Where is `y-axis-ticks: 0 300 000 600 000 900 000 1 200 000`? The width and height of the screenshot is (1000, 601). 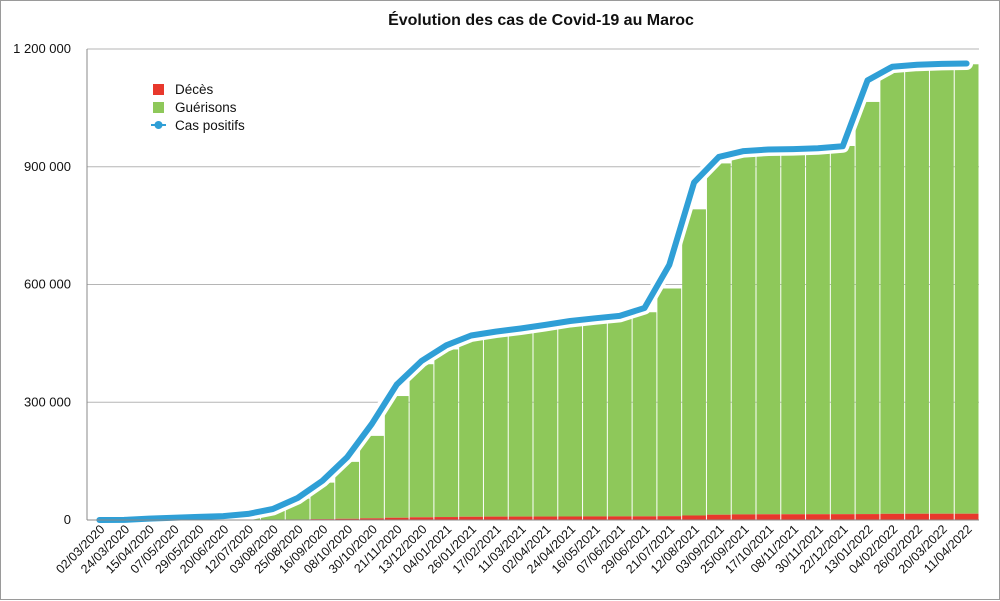 y-axis-ticks: 0 300 000 600 000 900 000 1 200 000 is located at coordinates (42, 284).